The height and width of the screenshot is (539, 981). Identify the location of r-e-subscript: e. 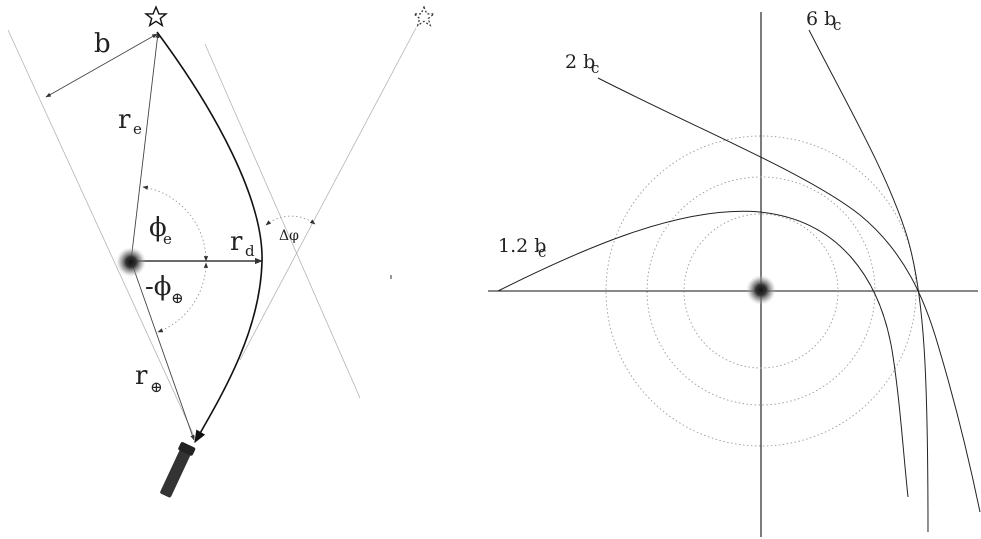
(137, 129).